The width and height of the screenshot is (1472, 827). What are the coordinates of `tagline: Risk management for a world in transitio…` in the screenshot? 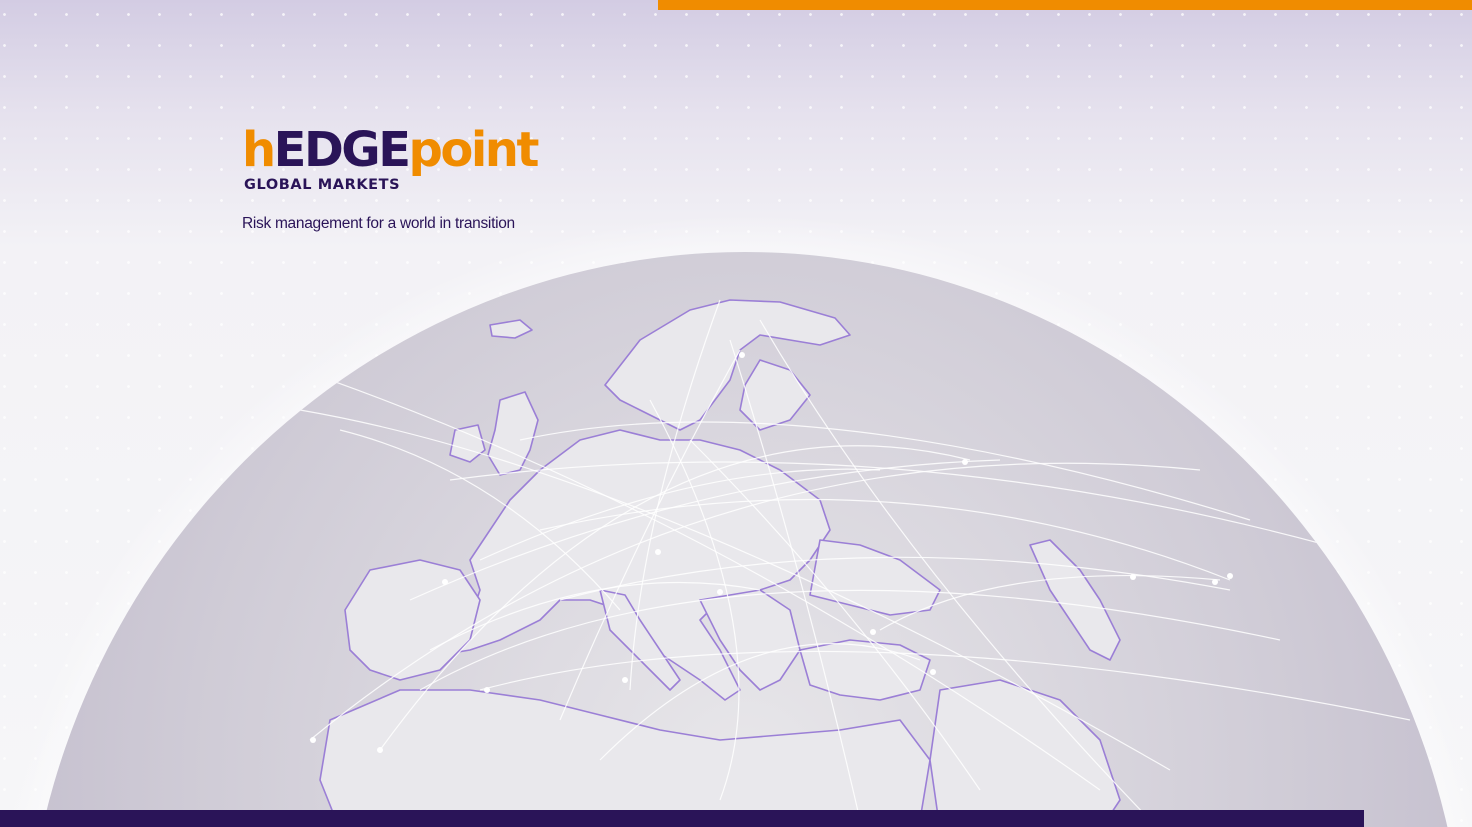 It's located at (378, 223).